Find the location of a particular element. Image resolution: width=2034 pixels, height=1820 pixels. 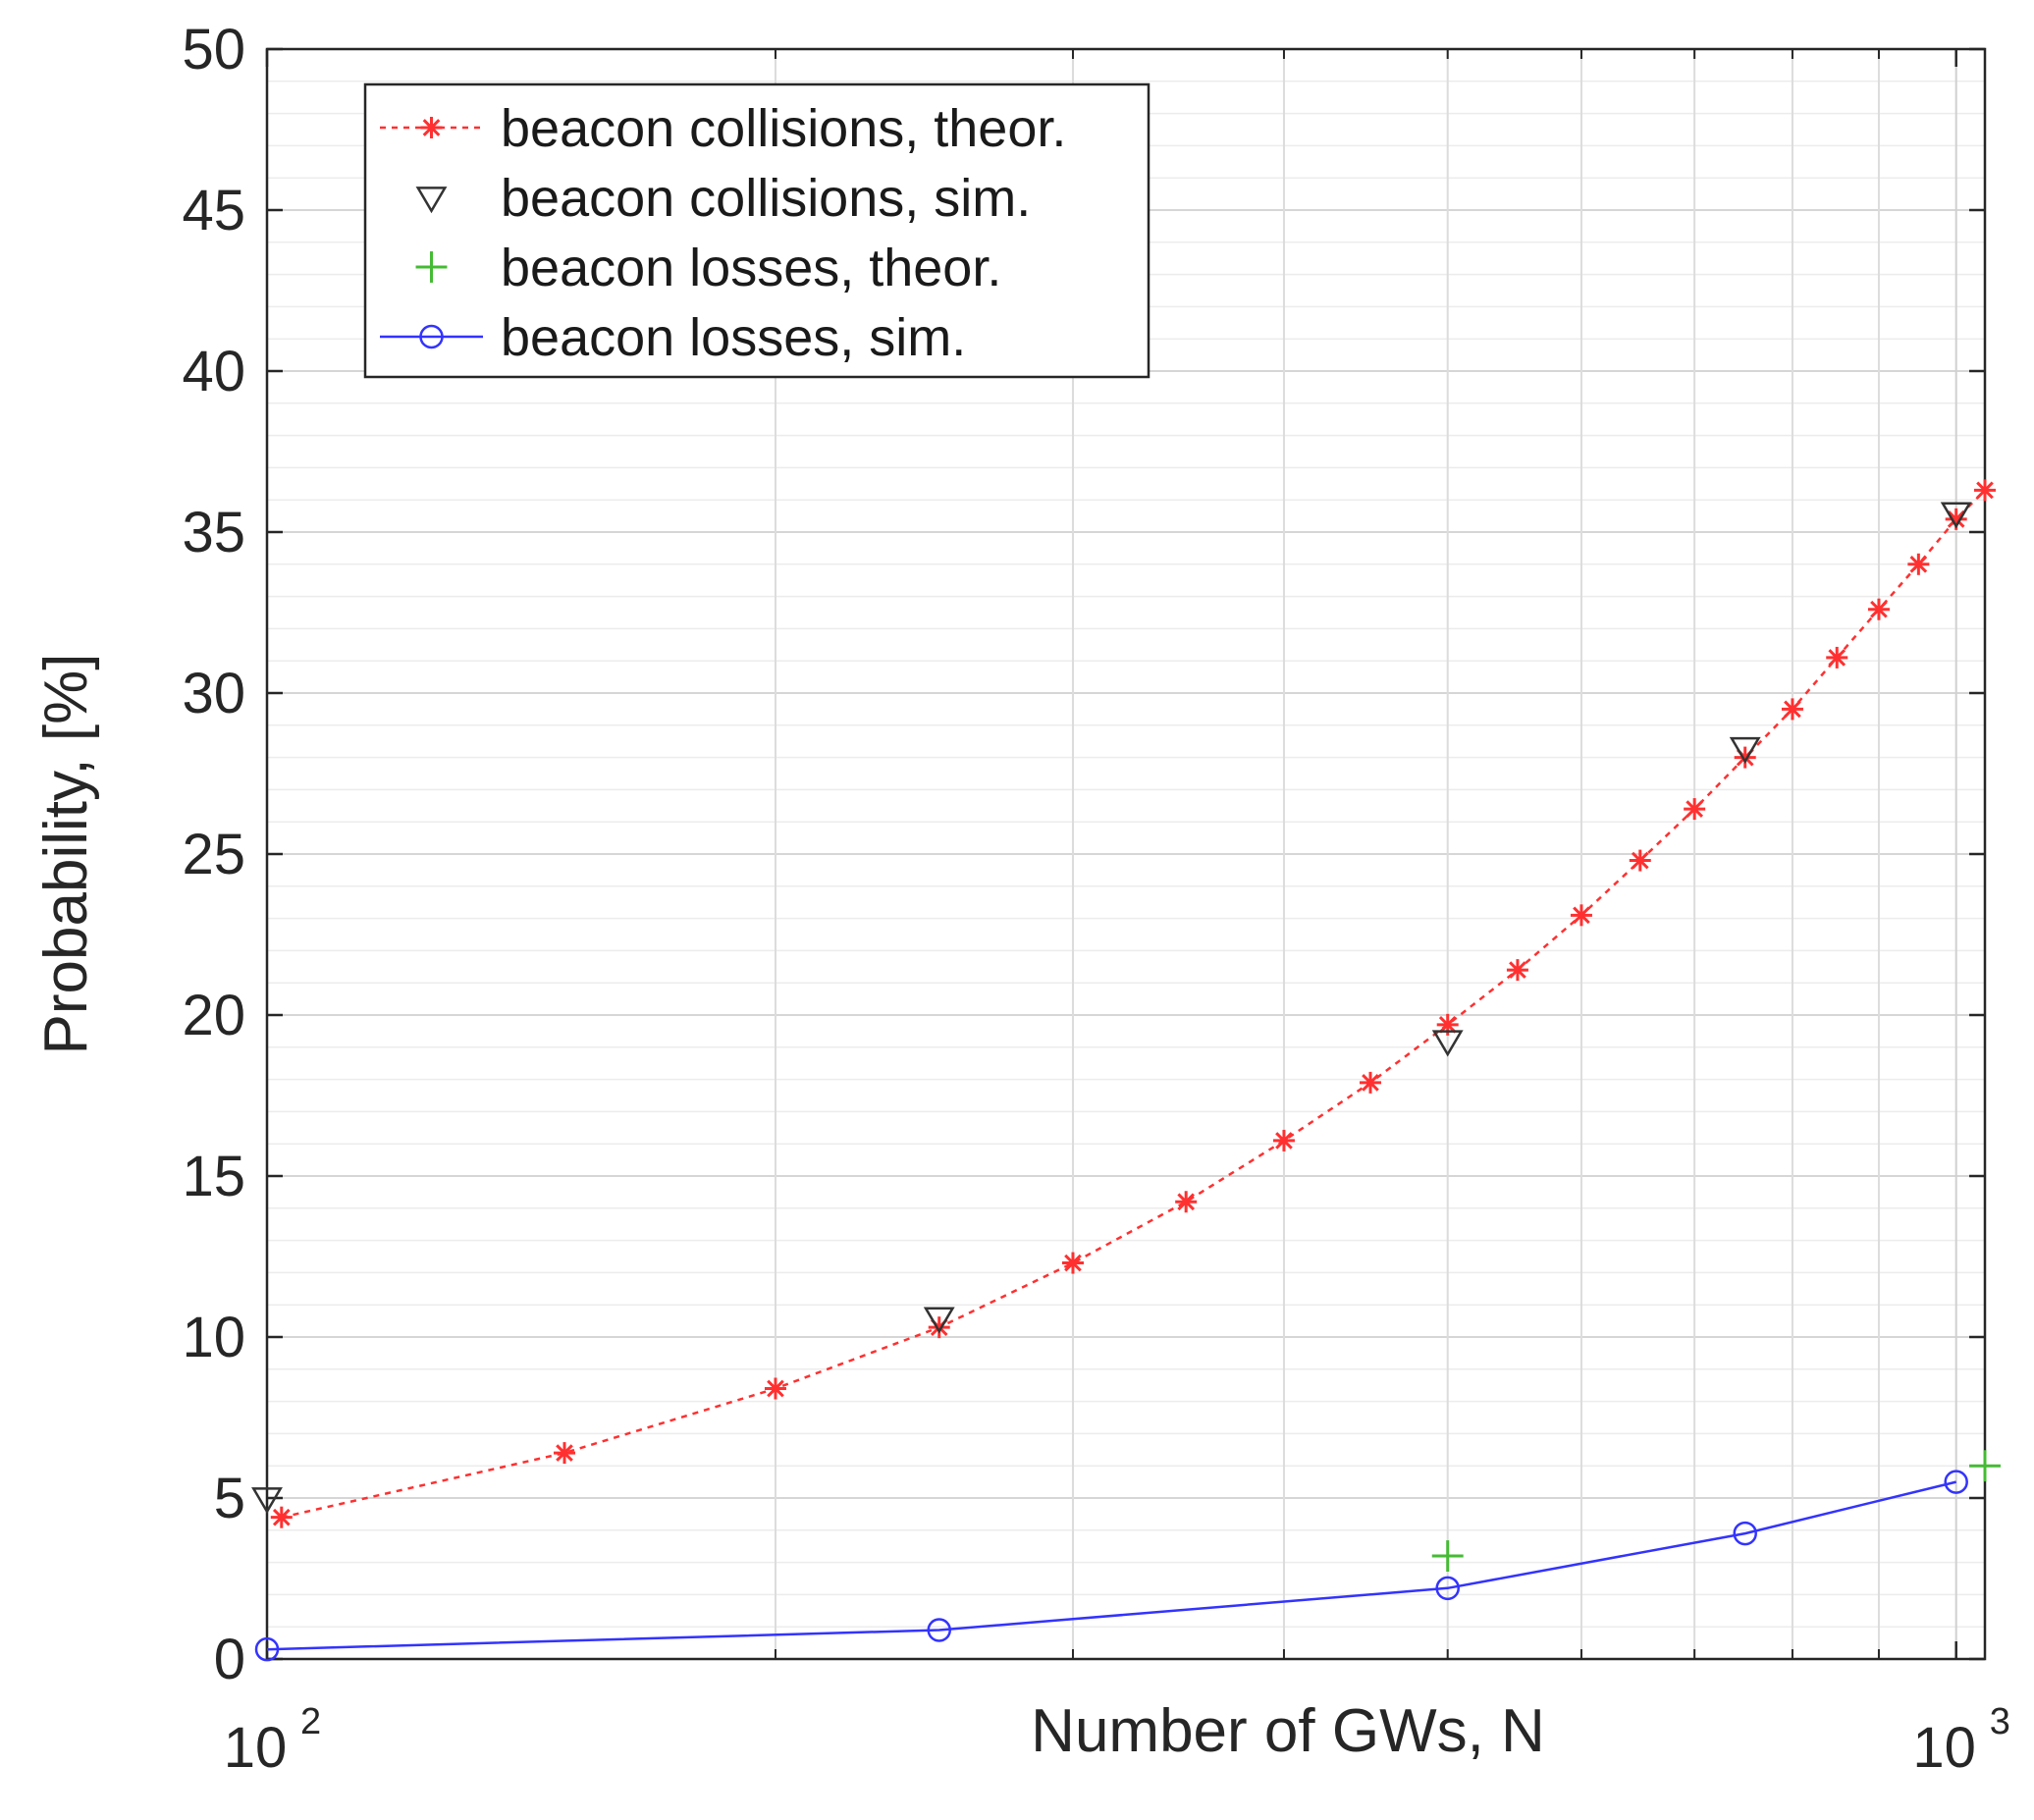

series-beacon-losses-sim is located at coordinates (1111, 1566).